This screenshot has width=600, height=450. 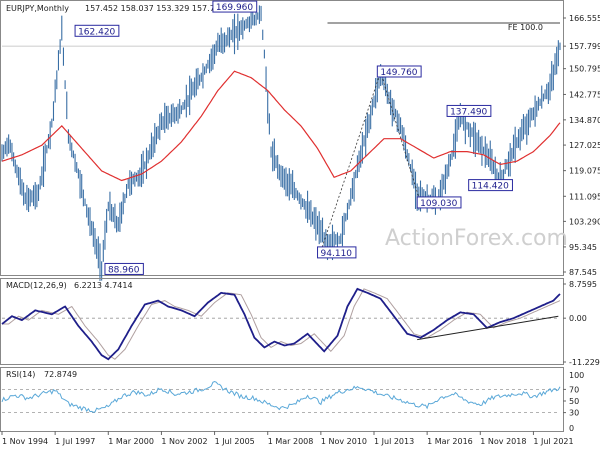 I want to click on watermark: ActionForex.com, so click(x=476, y=238).